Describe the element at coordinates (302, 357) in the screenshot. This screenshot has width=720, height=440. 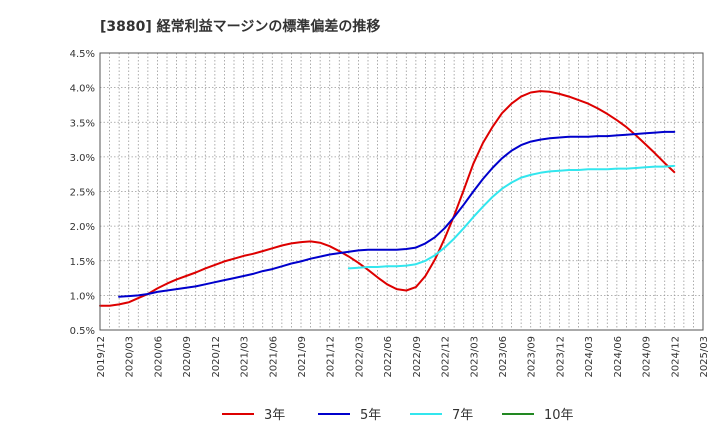
I see `x-tick-label: 2021/09` at that location.